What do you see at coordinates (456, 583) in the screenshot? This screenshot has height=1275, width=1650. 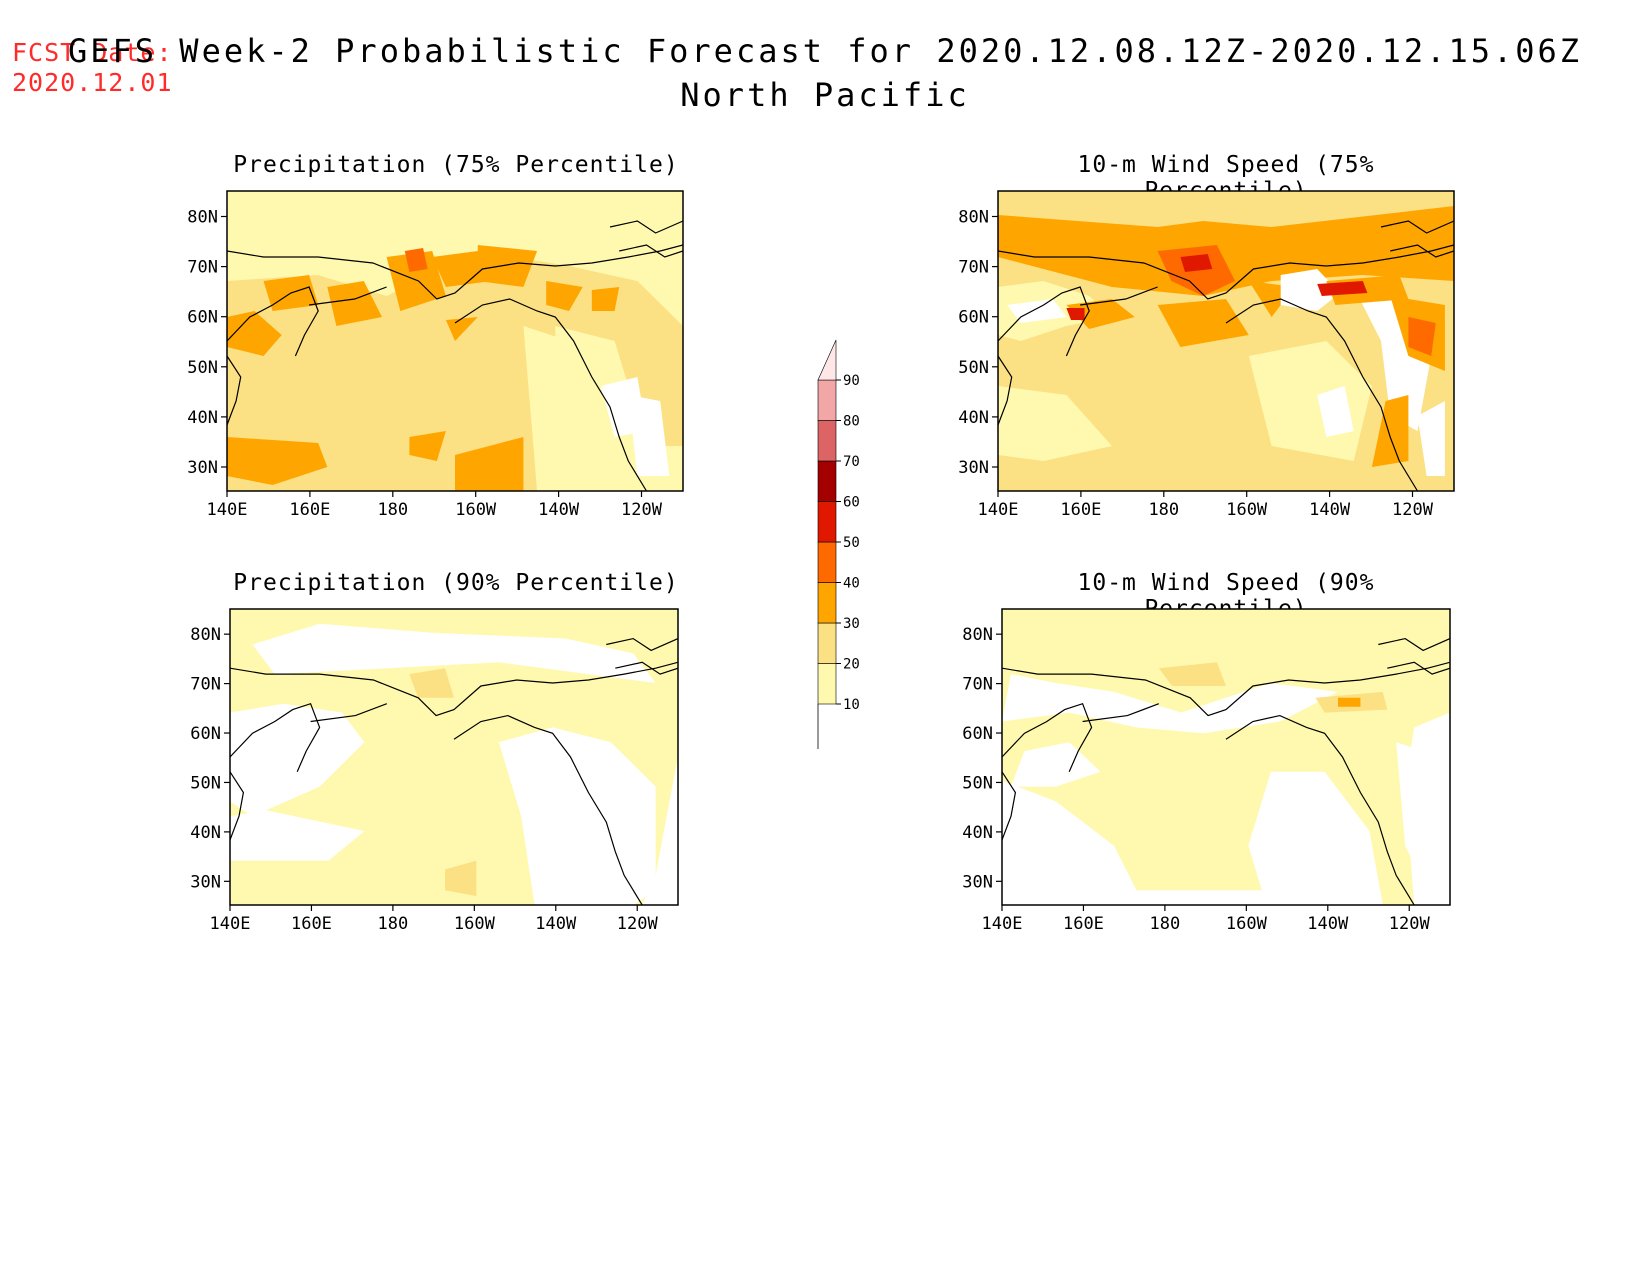 I see `panel-title-precip-90: Precipitation (90% Percentile)` at bounding box center [456, 583].